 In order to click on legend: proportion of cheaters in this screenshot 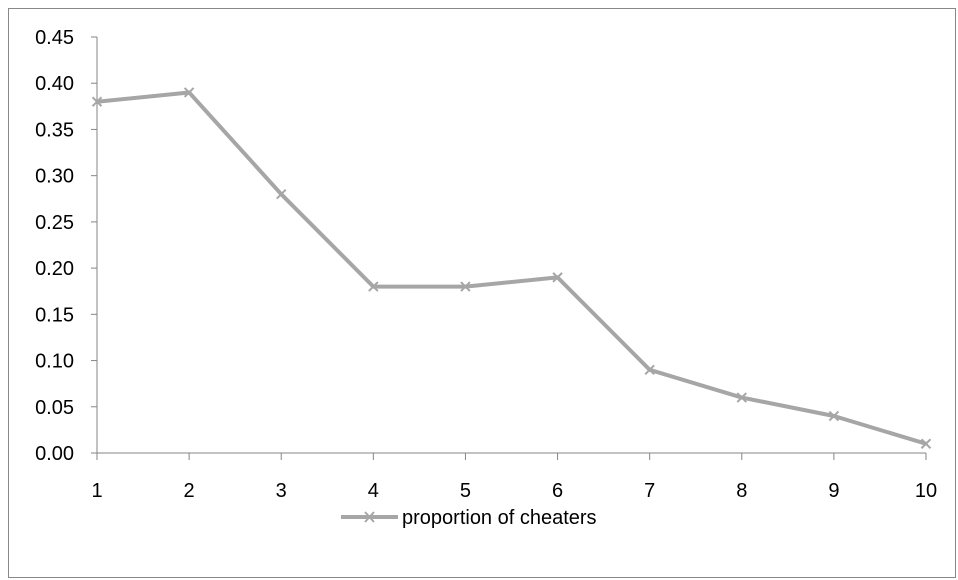, I will do `click(469, 518)`.